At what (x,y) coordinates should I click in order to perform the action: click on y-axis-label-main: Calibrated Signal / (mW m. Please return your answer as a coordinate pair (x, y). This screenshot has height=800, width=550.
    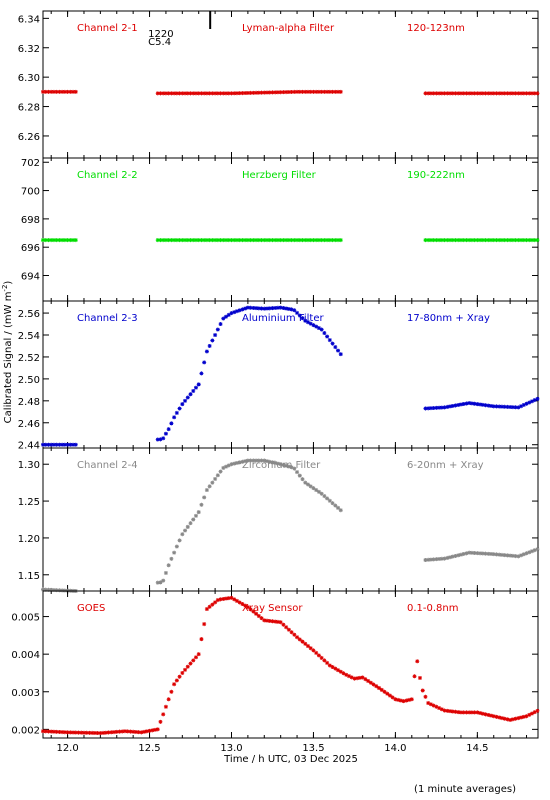
    Looking at the image, I should click on (8, 358).